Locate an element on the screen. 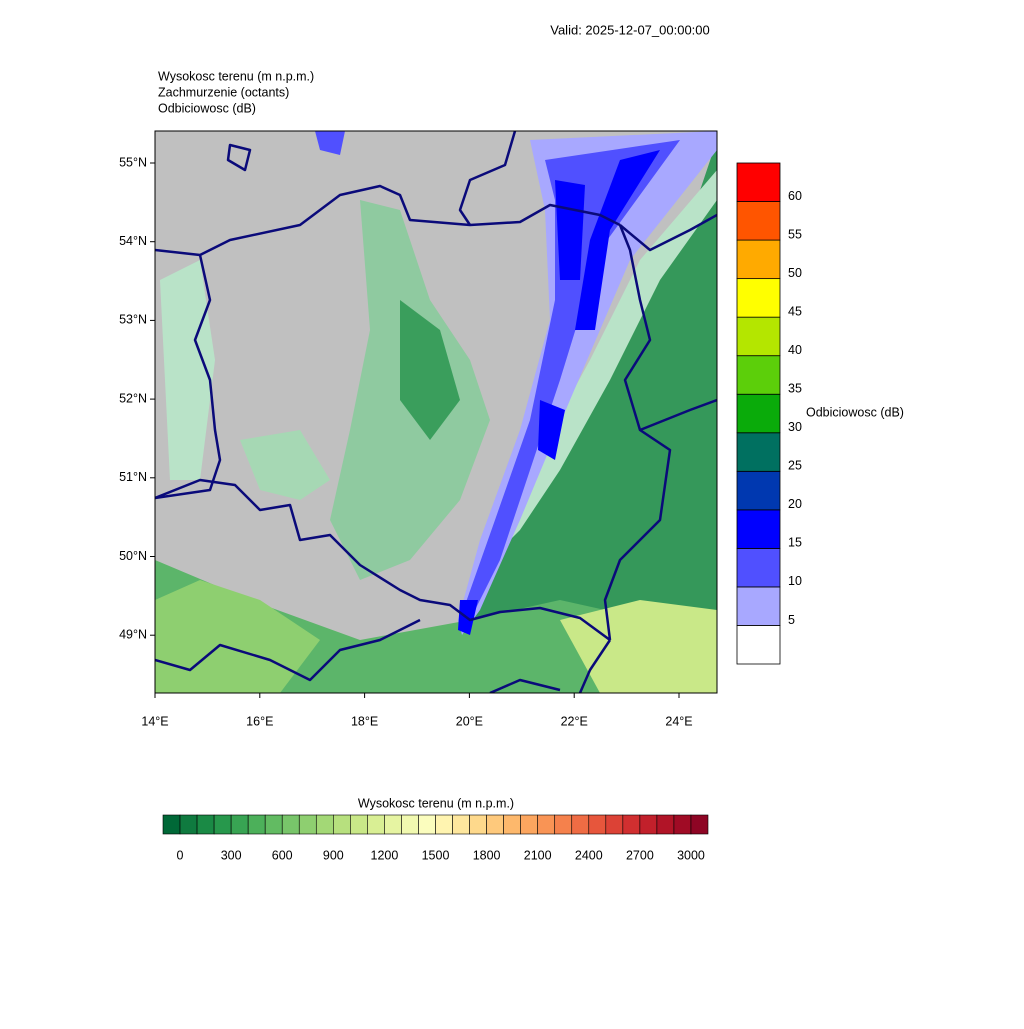 The height and width of the screenshot is (1029, 1024). terrain-west is located at coordinates (187, 370).